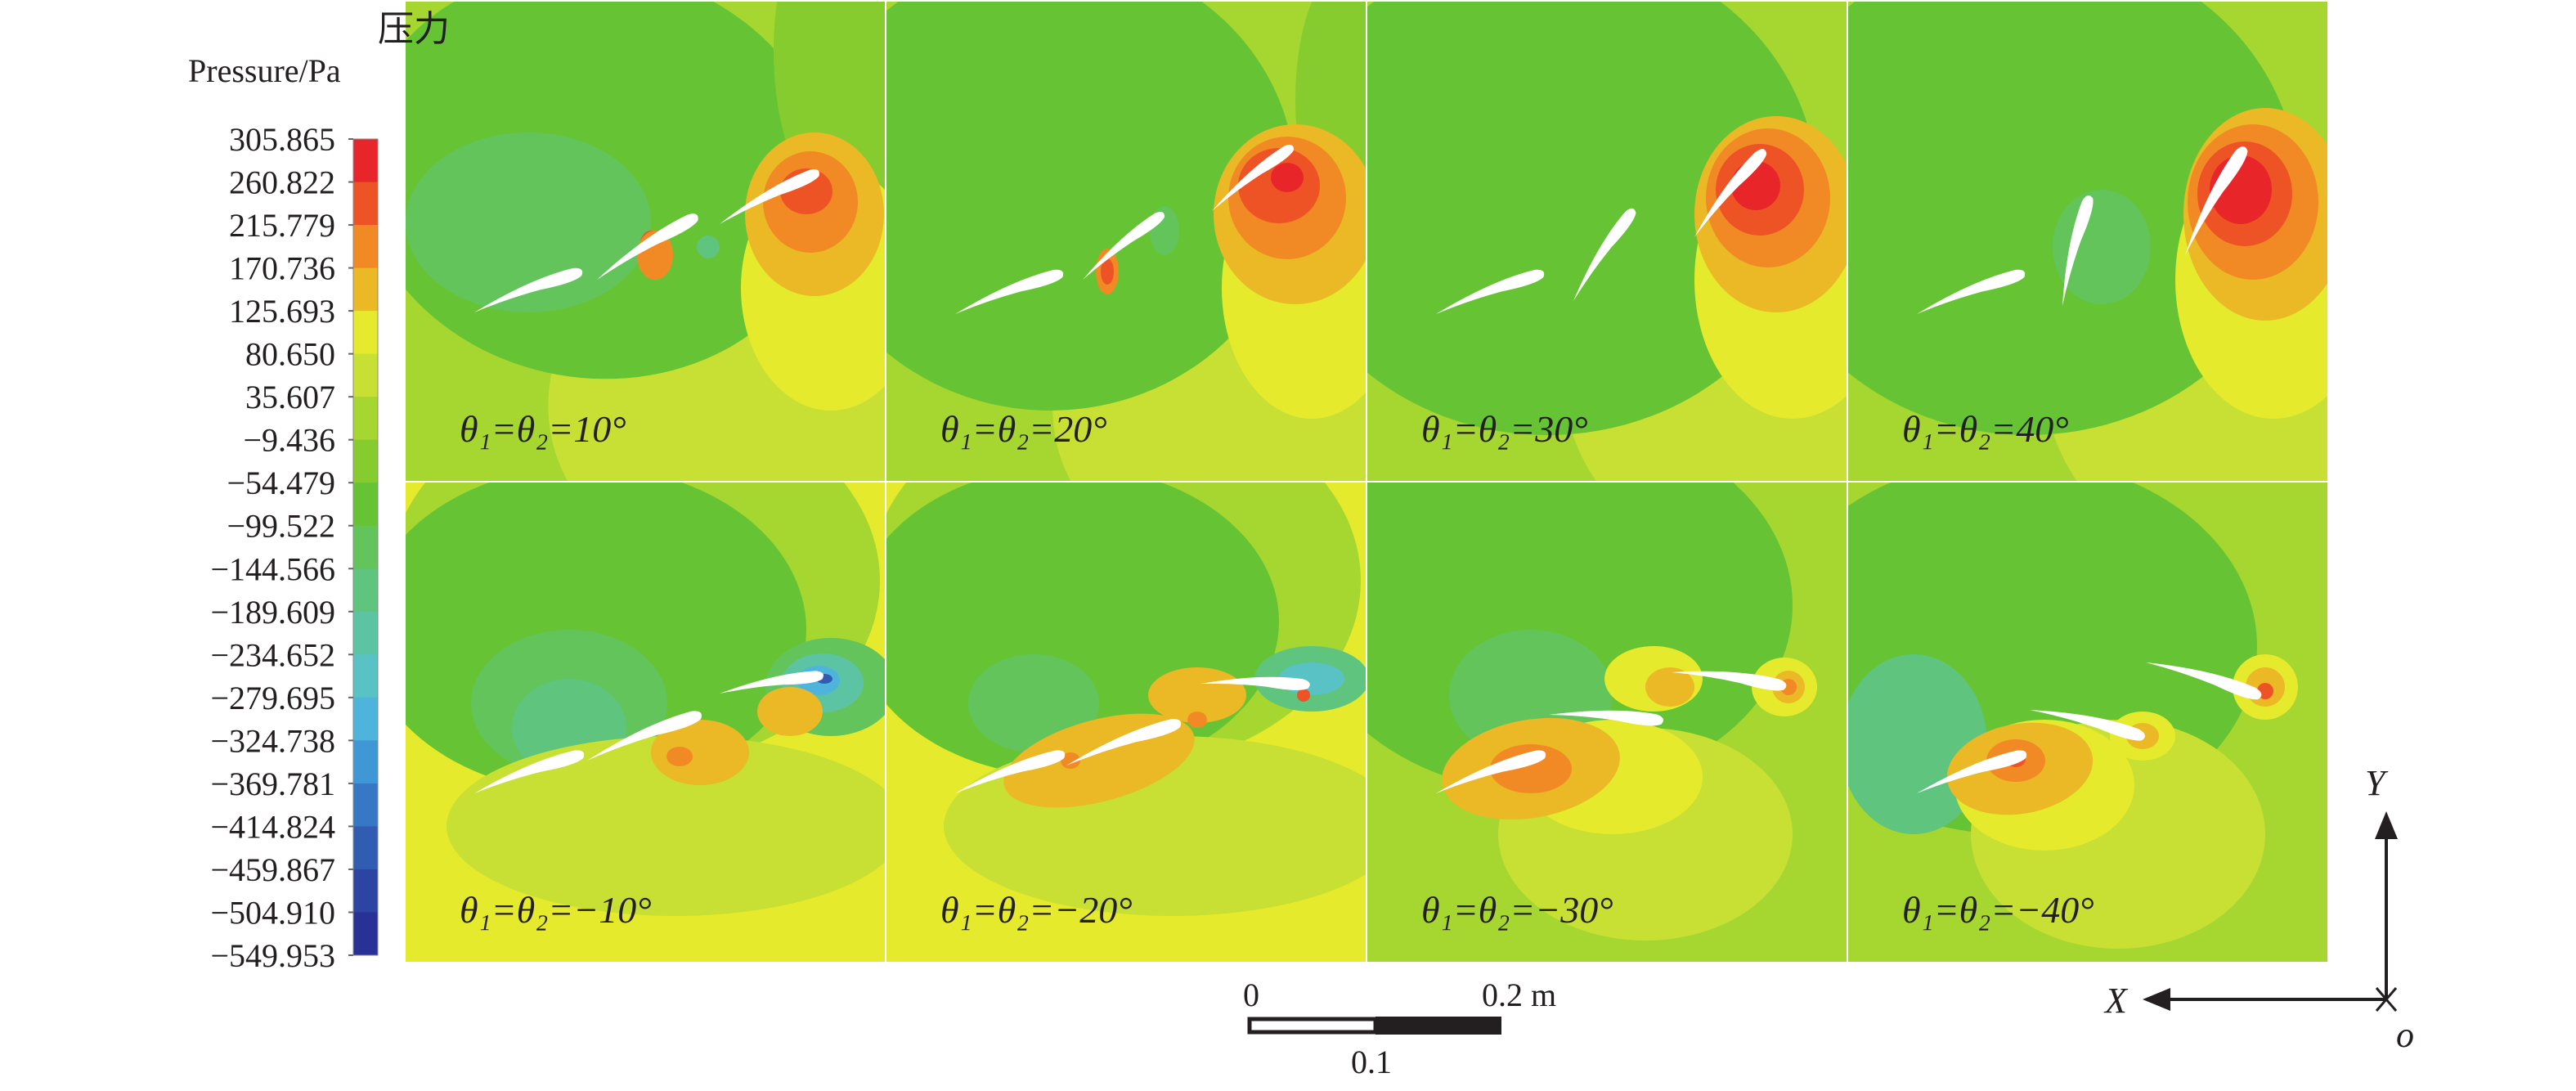  Describe the element at coordinates (282, 268) in the screenshot. I see `legend-level-label: 170.736` at that location.